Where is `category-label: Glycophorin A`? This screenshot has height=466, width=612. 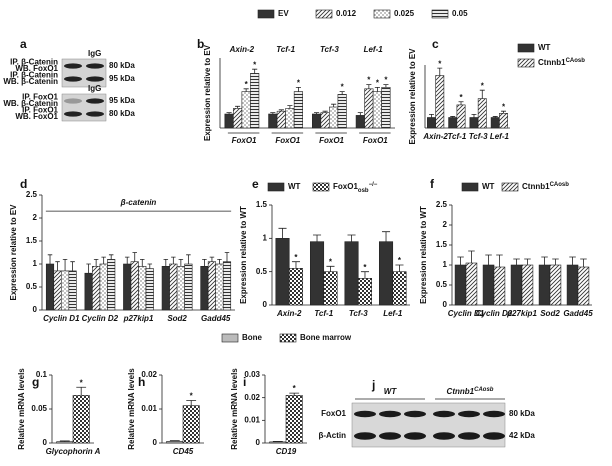 category-label: Glycophorin A is located at coordinates (73, 451).